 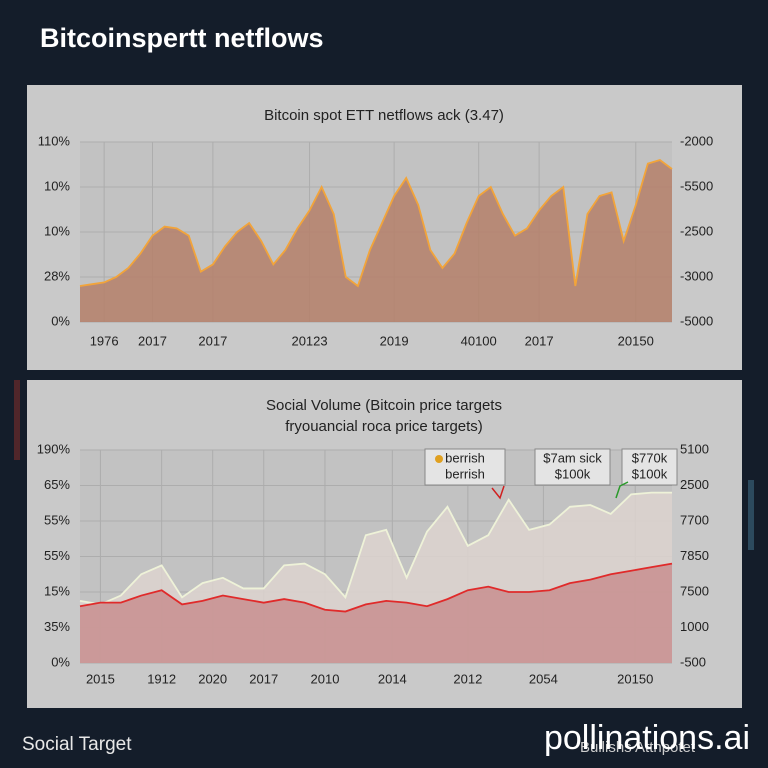 I want to click on x-tick-label: 2054, so click(x=543, y=678).